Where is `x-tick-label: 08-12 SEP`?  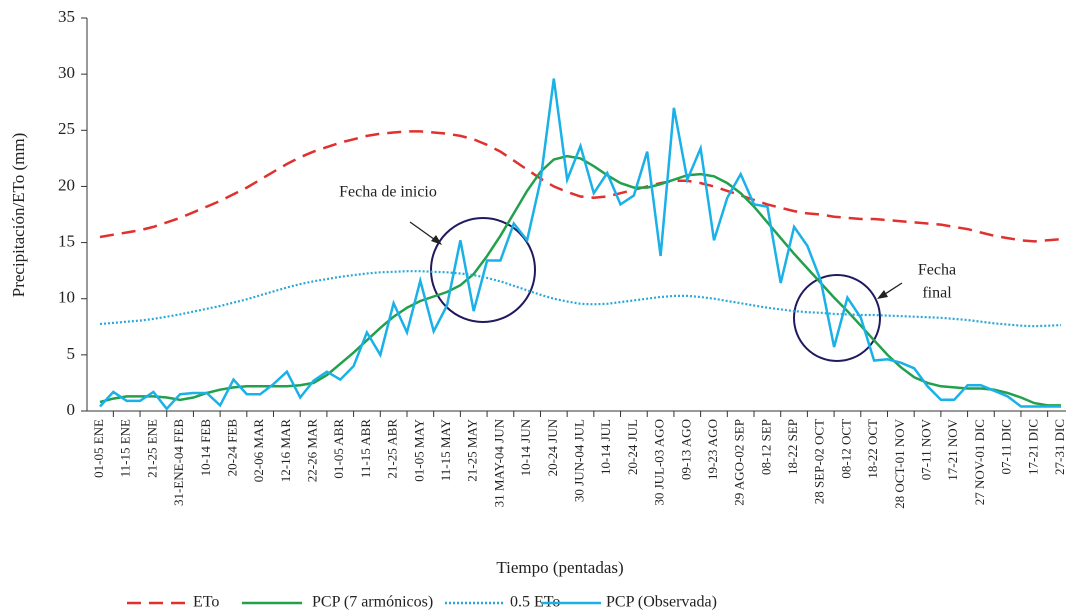 x-tick-label: 08-12 SEP is located at coordinates (765, 447).